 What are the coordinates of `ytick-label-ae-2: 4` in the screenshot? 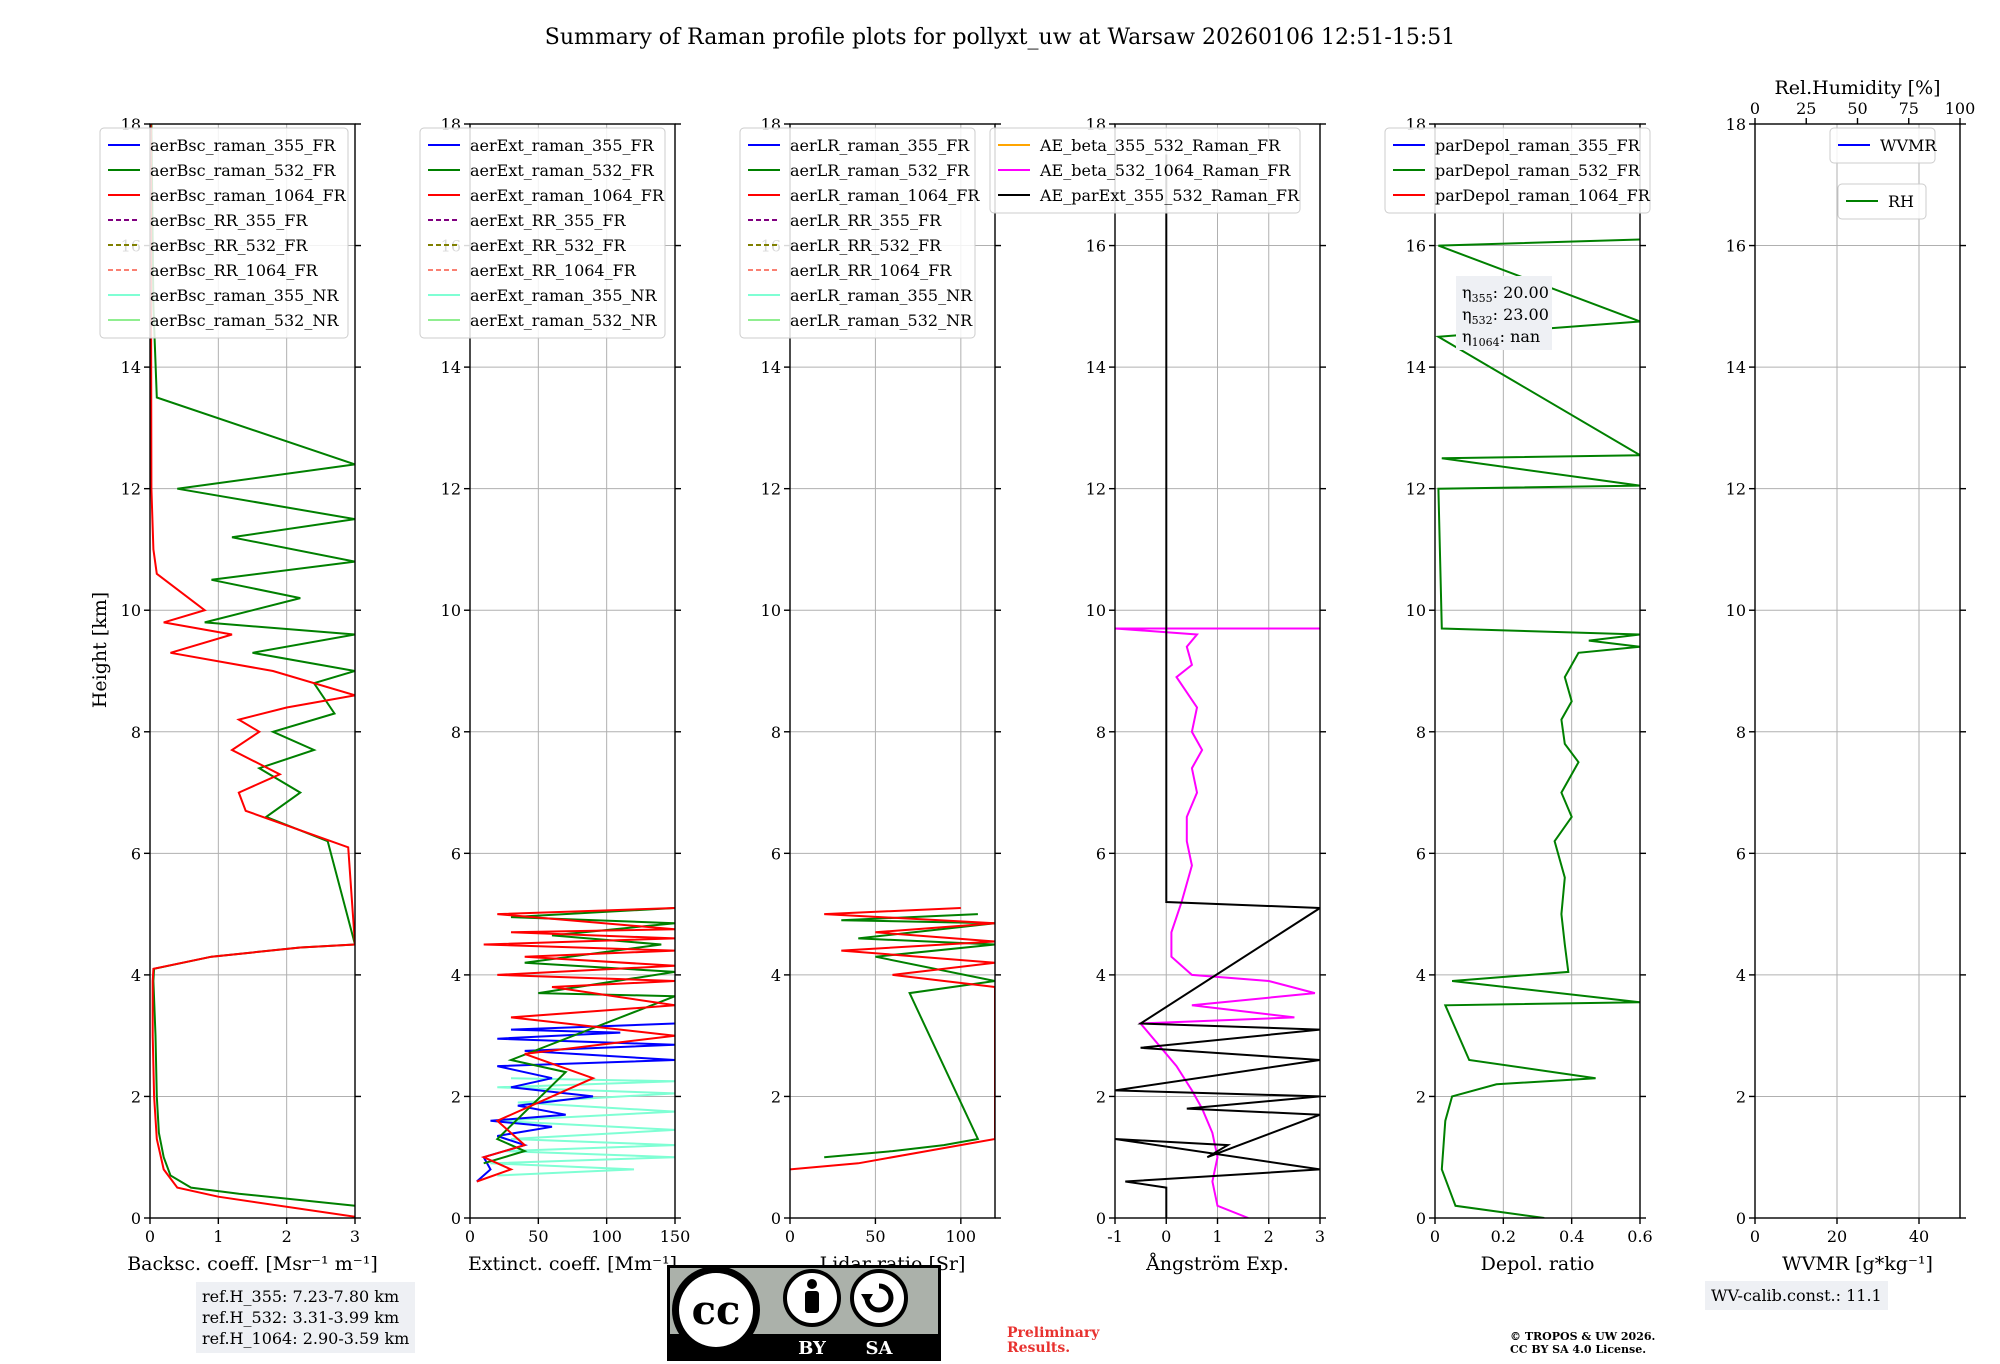 It's located at (1101, 975).